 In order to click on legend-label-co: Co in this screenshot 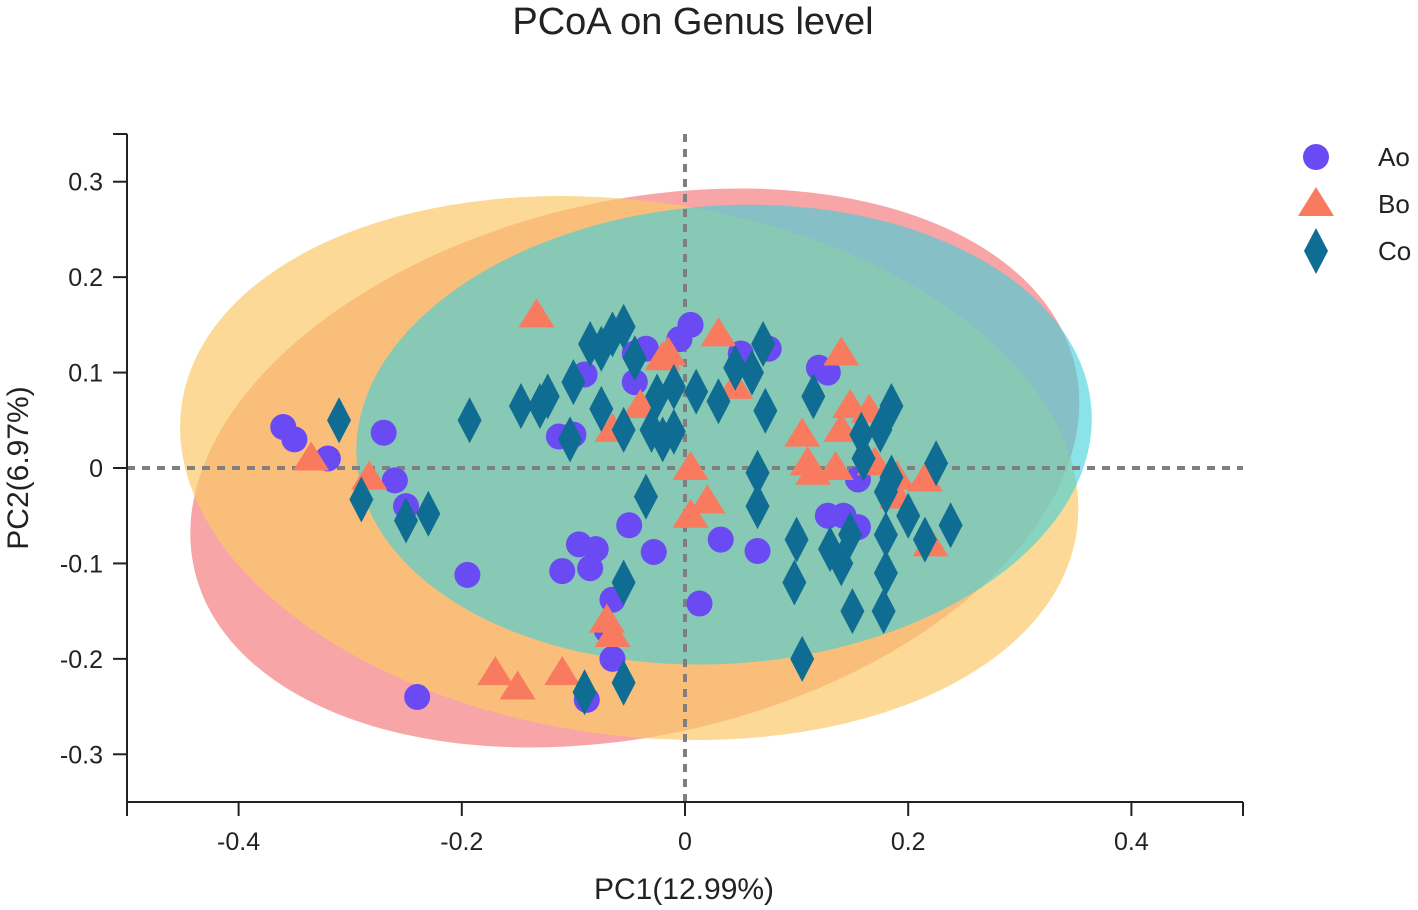, I will do `click(1394, 251)`.